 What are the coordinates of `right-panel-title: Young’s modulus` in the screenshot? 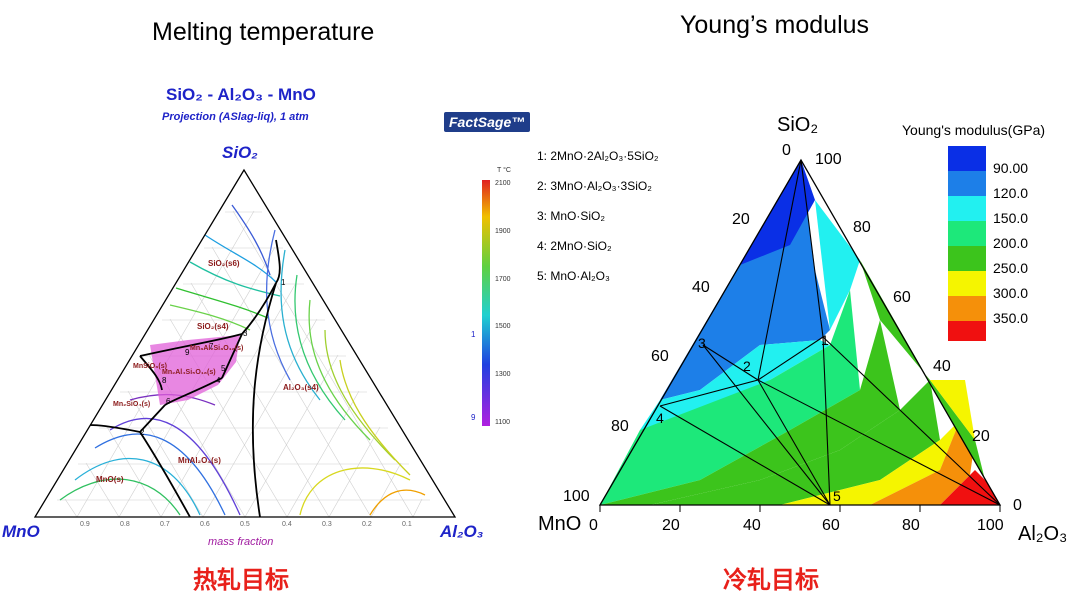 It's located at (775, 25).